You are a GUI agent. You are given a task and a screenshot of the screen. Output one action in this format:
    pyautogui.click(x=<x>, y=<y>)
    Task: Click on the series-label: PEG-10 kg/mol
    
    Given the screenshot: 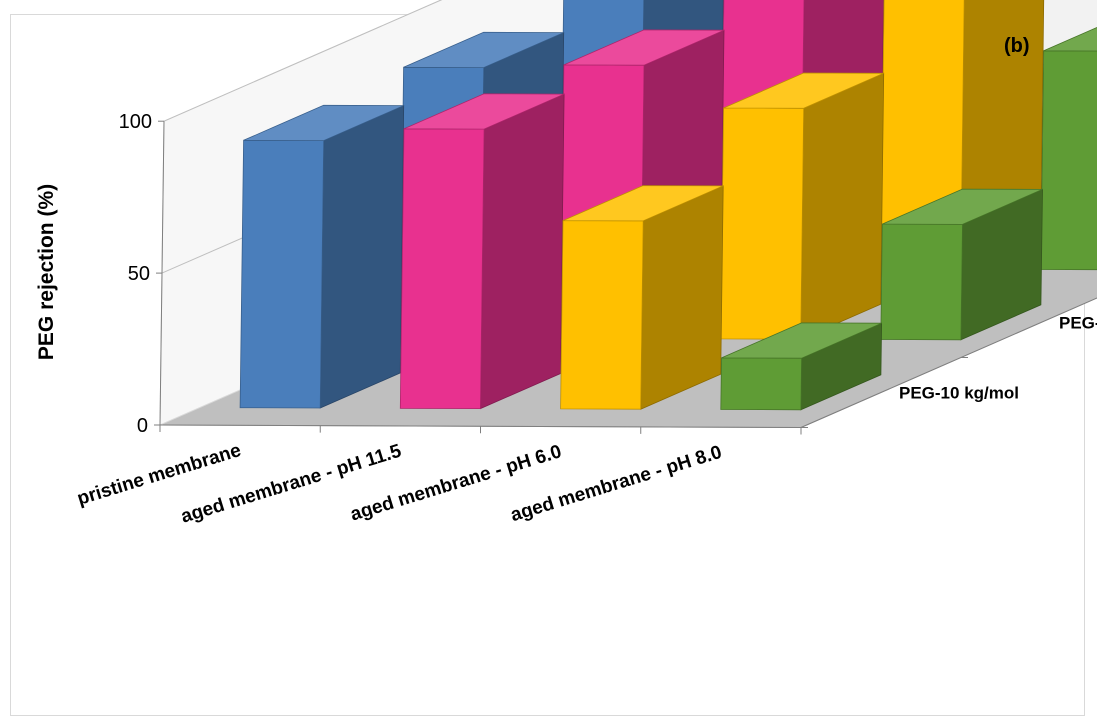 What is the action you would take?
    pyautogui.click(x=959, y=393)
    